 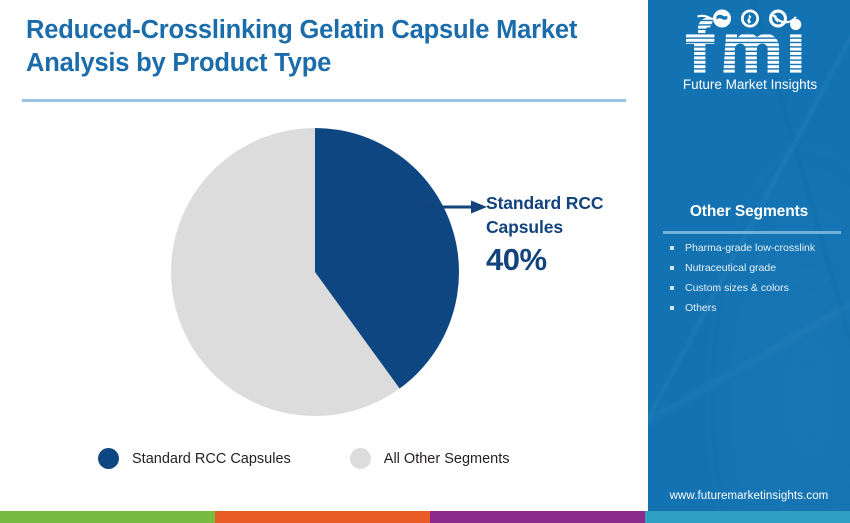 I want to click on fmi-logo: Future Market Insights, so click(x=750, y=52).